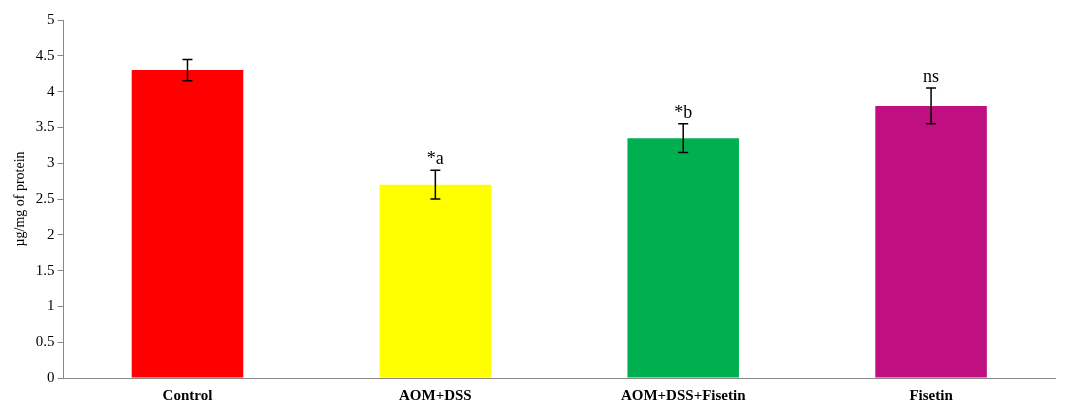  I want to click on y-tick-label: 4.5, so click(45, 54).